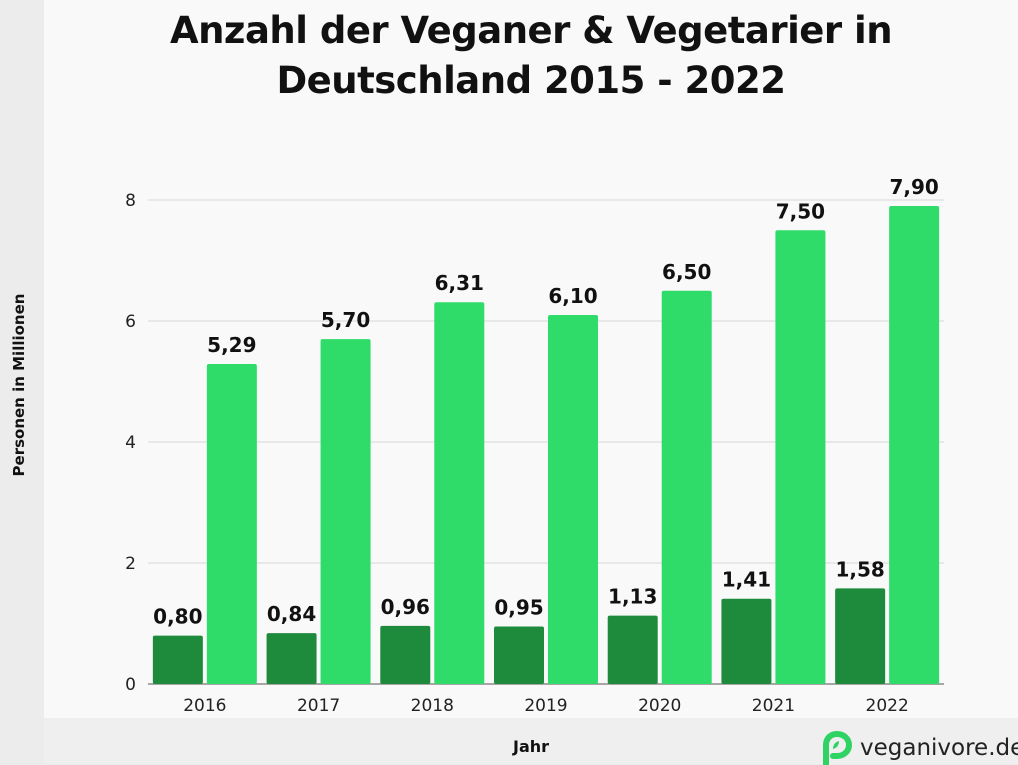 The height and width of the screenshot is (765, 1018). I want to click on bar-s1-2022, so click(914, 445).